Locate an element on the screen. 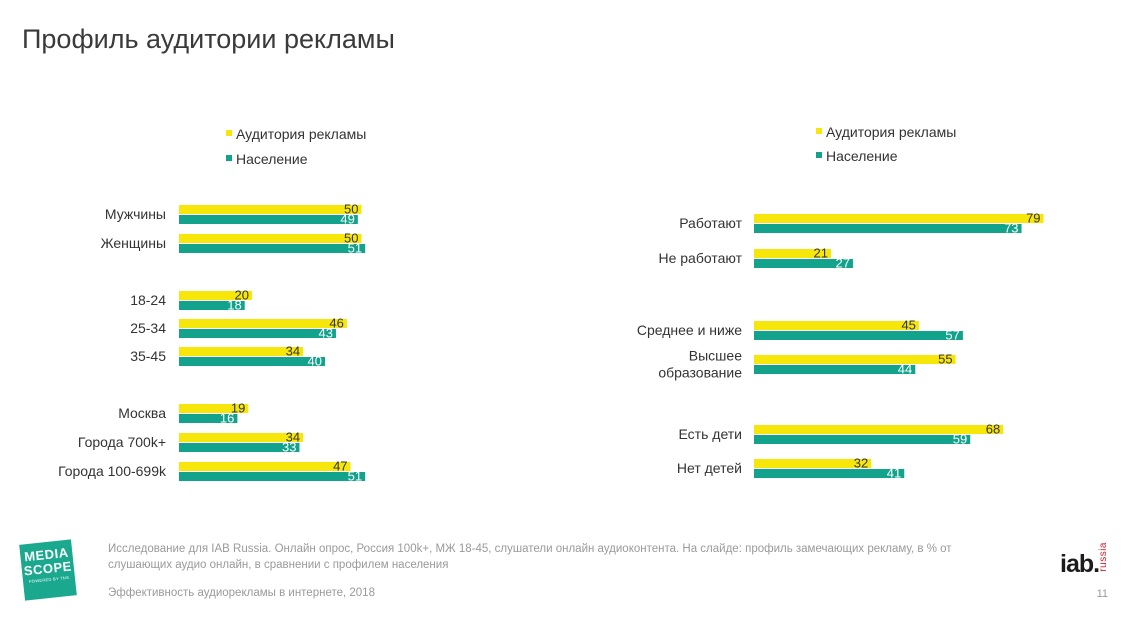  bar-audience-москва is located at coordinates (214, 408).